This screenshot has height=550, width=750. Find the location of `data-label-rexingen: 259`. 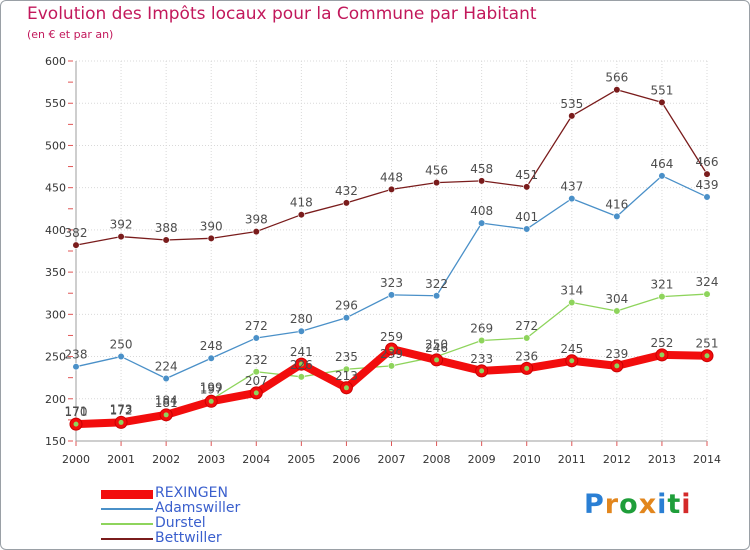

data-label-rexingen: 259 is located at coordinates (391, 337).